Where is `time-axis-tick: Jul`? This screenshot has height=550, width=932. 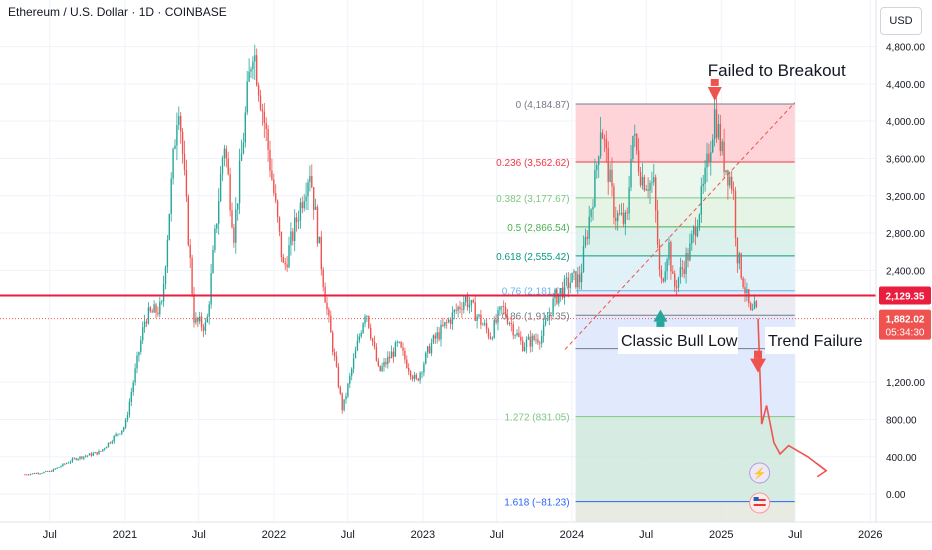
time-axis-tick: Jul is located at coordinates (348, 535).